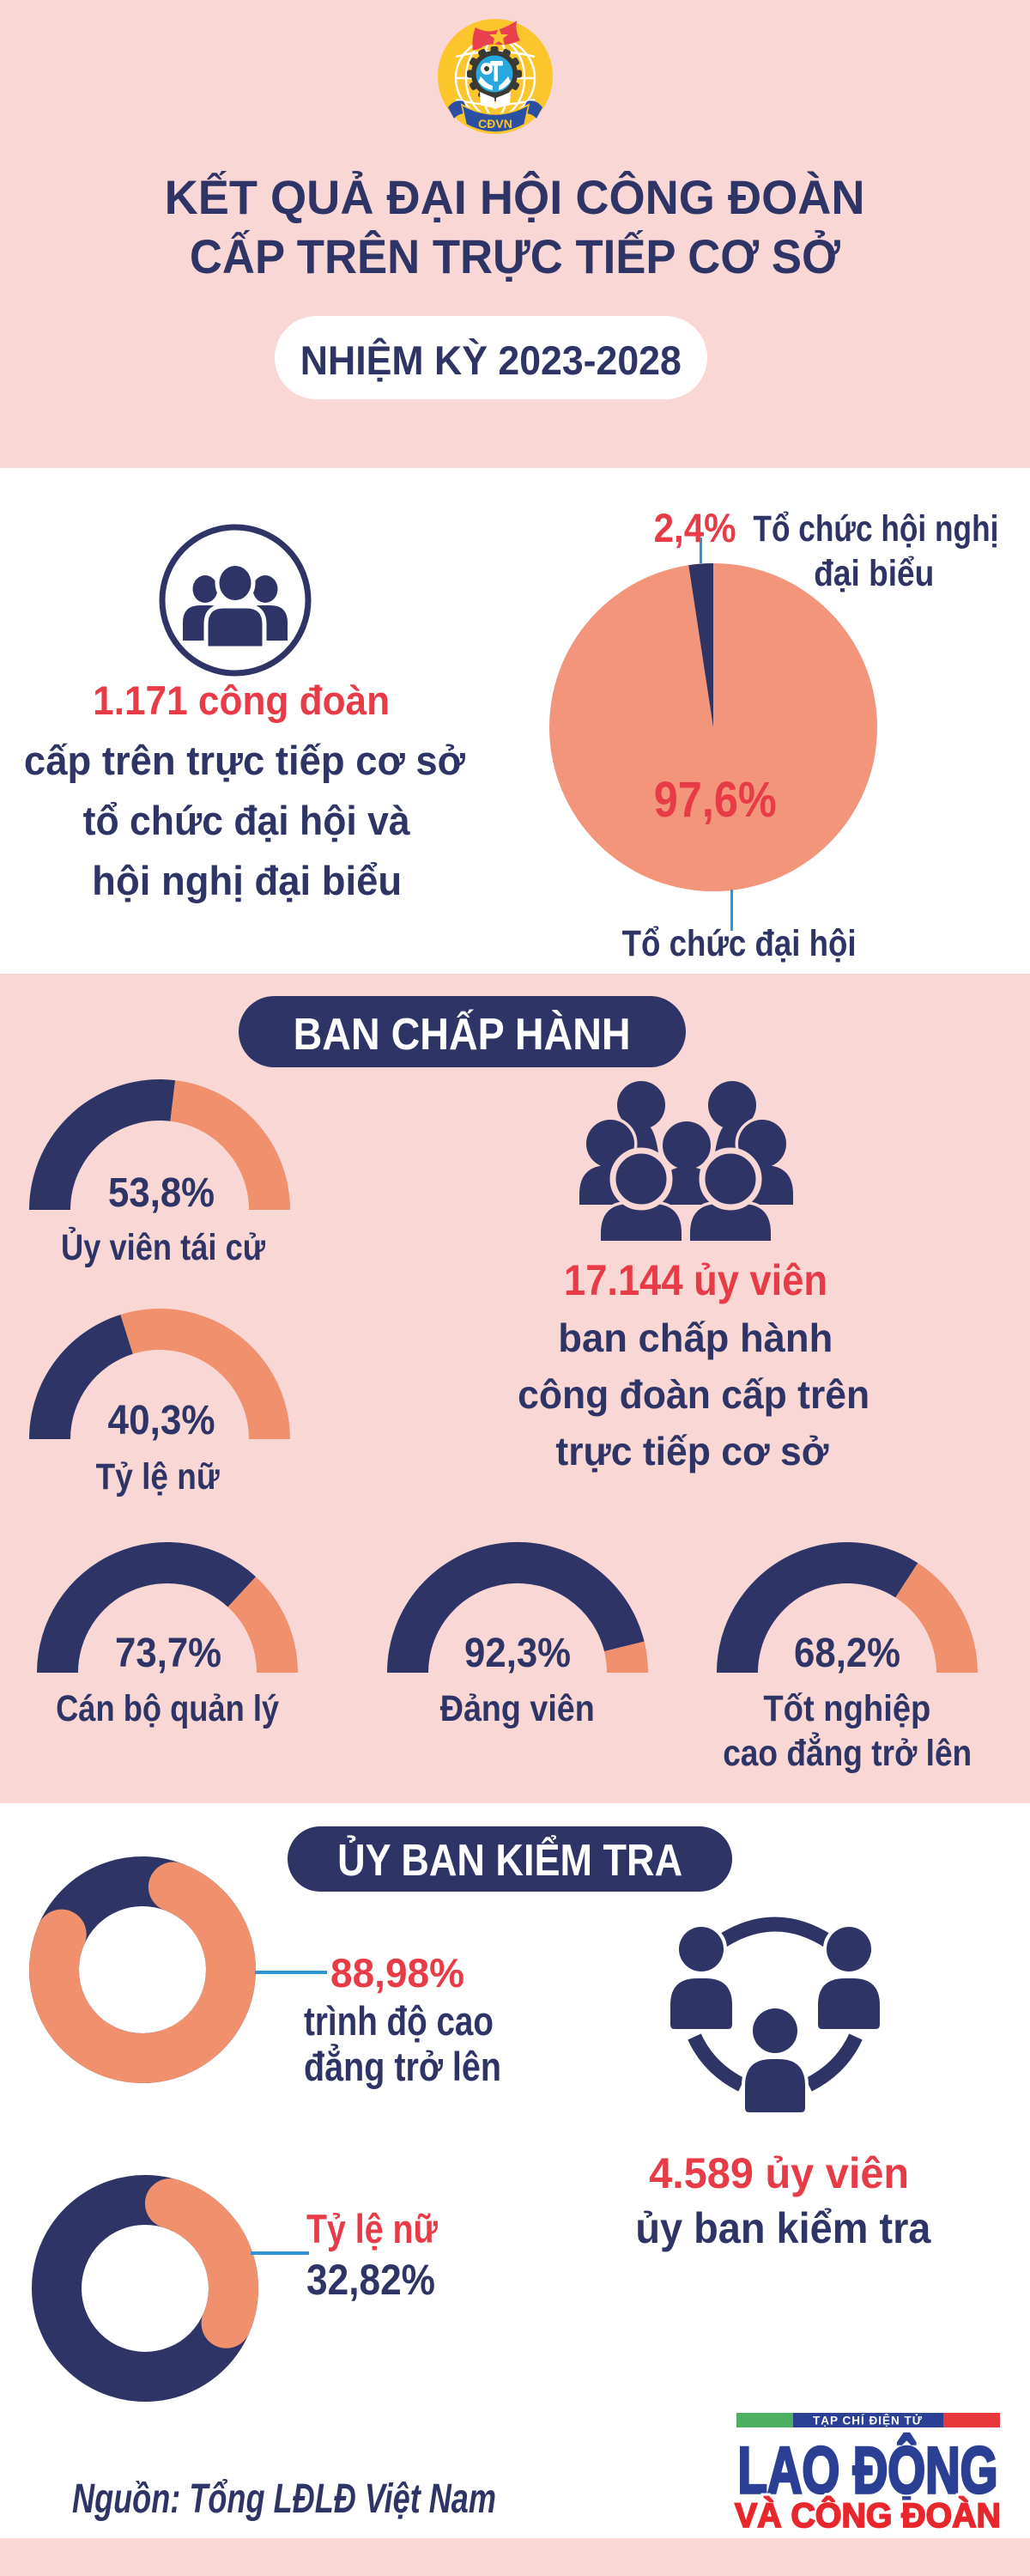 Image resolution: width=1030 pixels, height=2576 pixels. What do you see at coordinates (868, 2470) in the screenshot?
I see `svg-text: LAO ĐỘNG` at bounding box center [868, 2470].